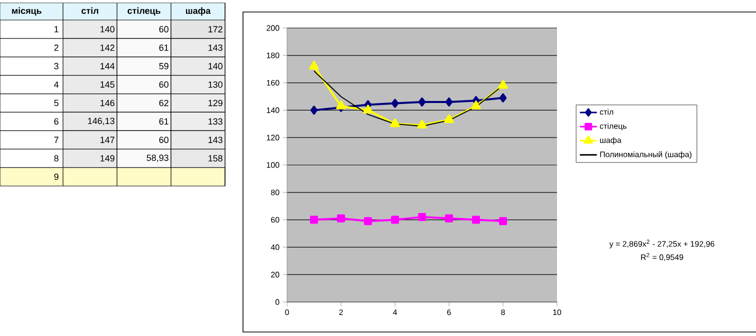  I want to click on data-label: 62, so click(163, 103).